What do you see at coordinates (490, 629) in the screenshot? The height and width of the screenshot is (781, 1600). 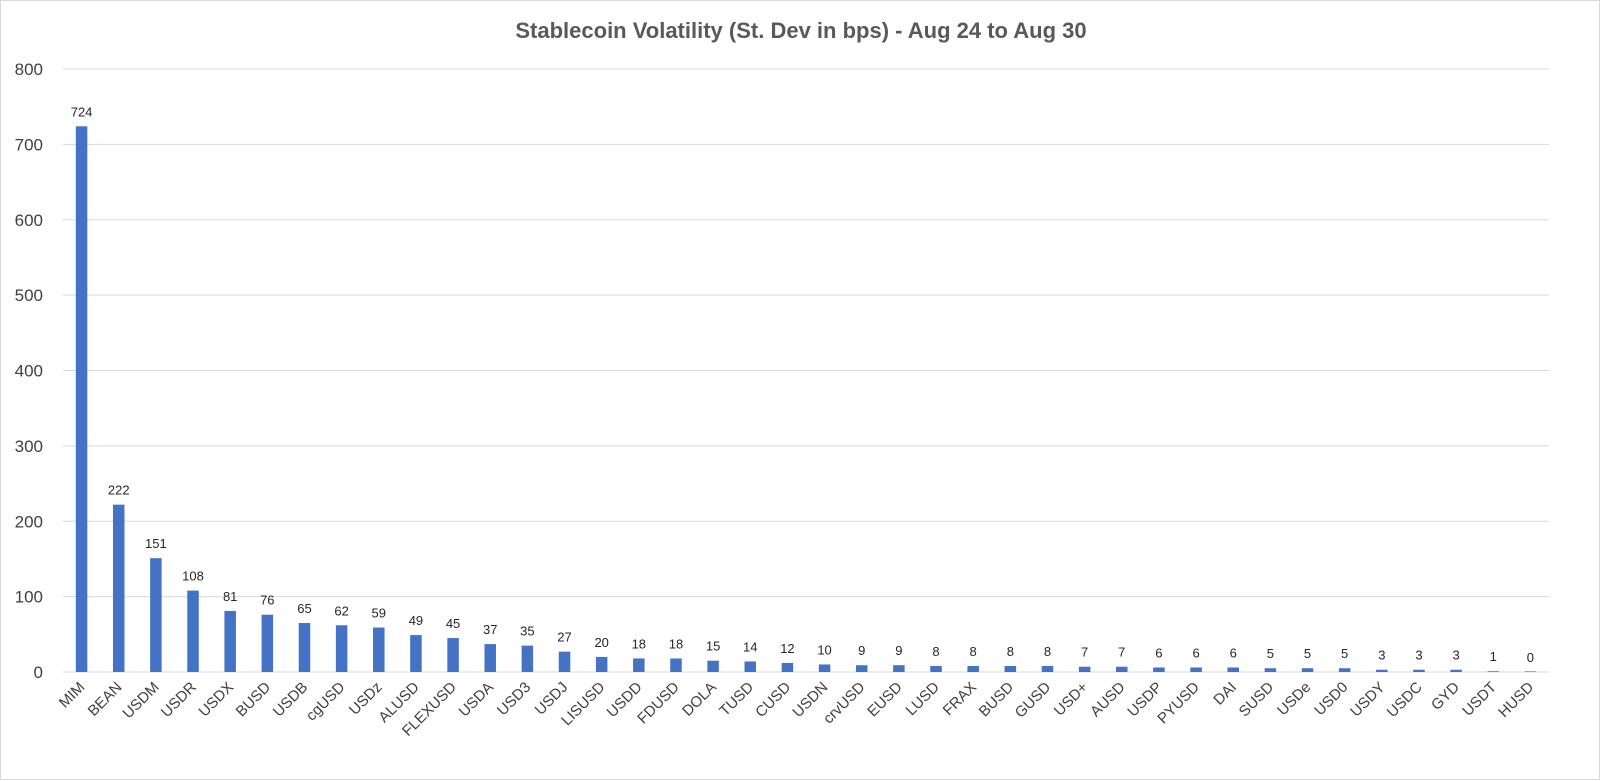 I see `data-label: 37` at bounding box center [490, 629].